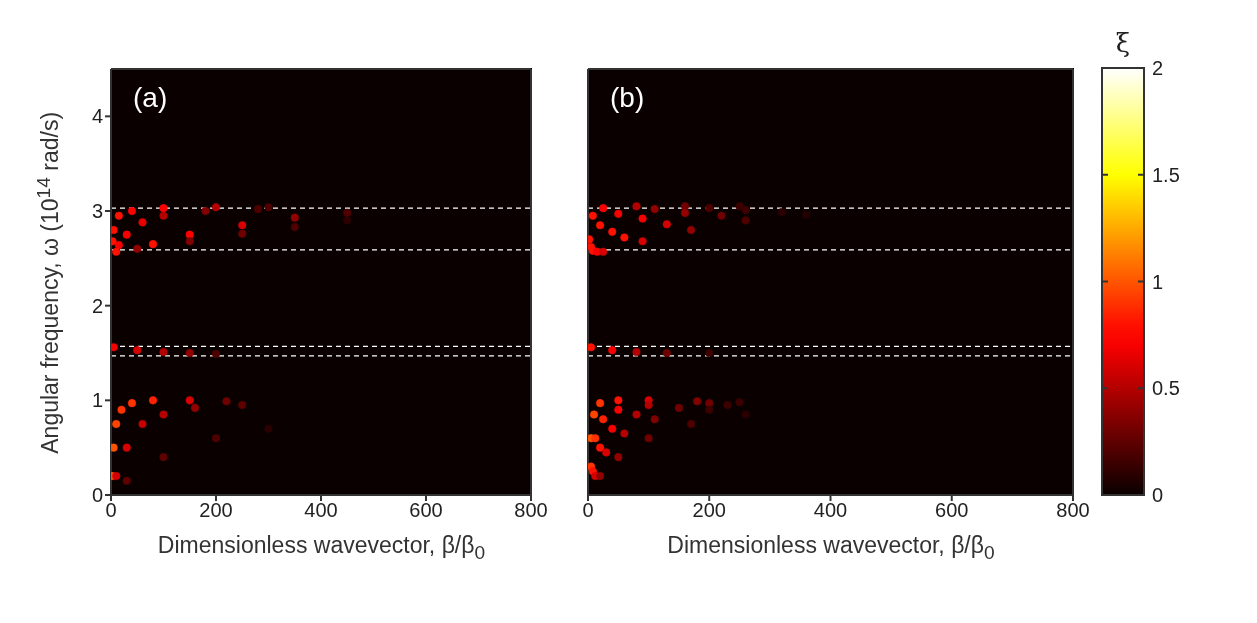 Image resolution: width=1257 pixels, height=623 pixels. What do you see at coordinates (627, 98) in the screenshot?
I see `annotation: (b)` at bounding box center [627, 98].